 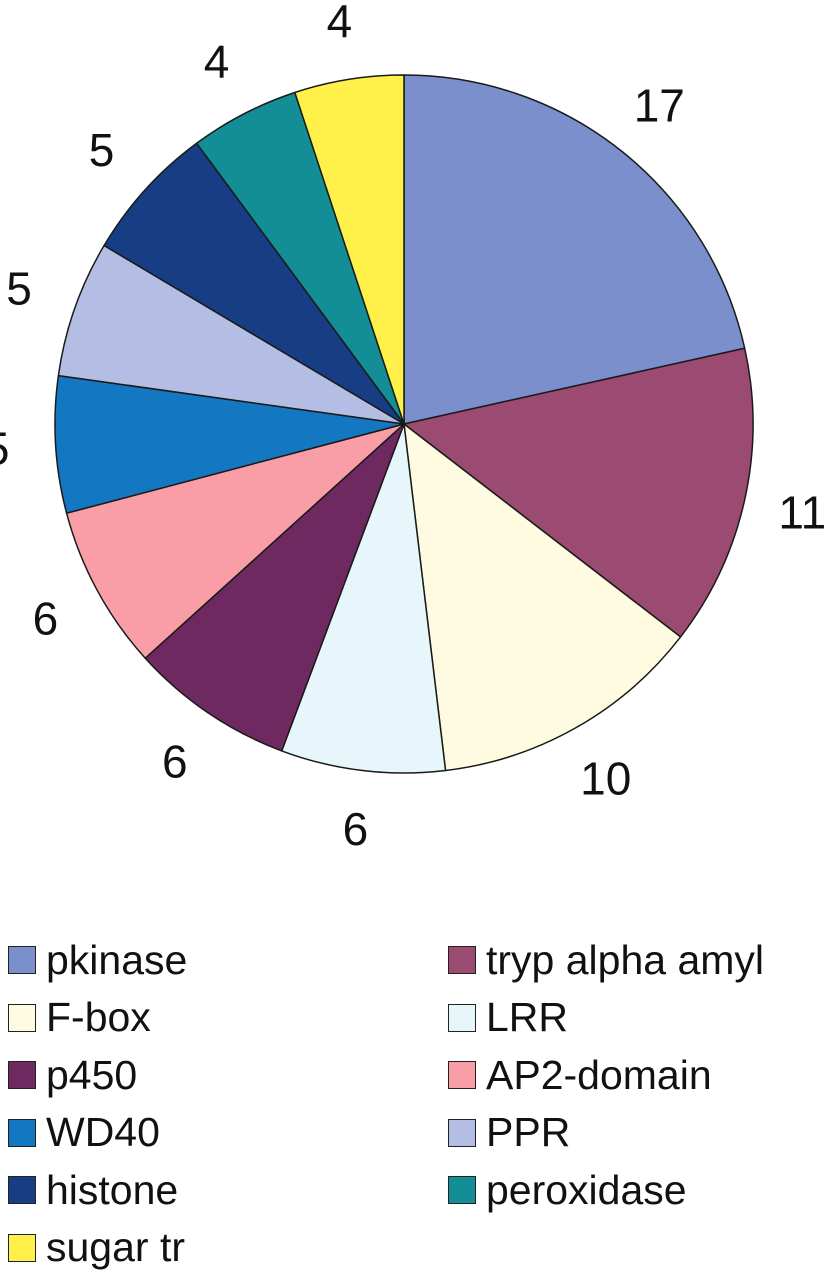 I want to click on legend-label-peroxidase: peroxidase, so click(x=586, y=1189).